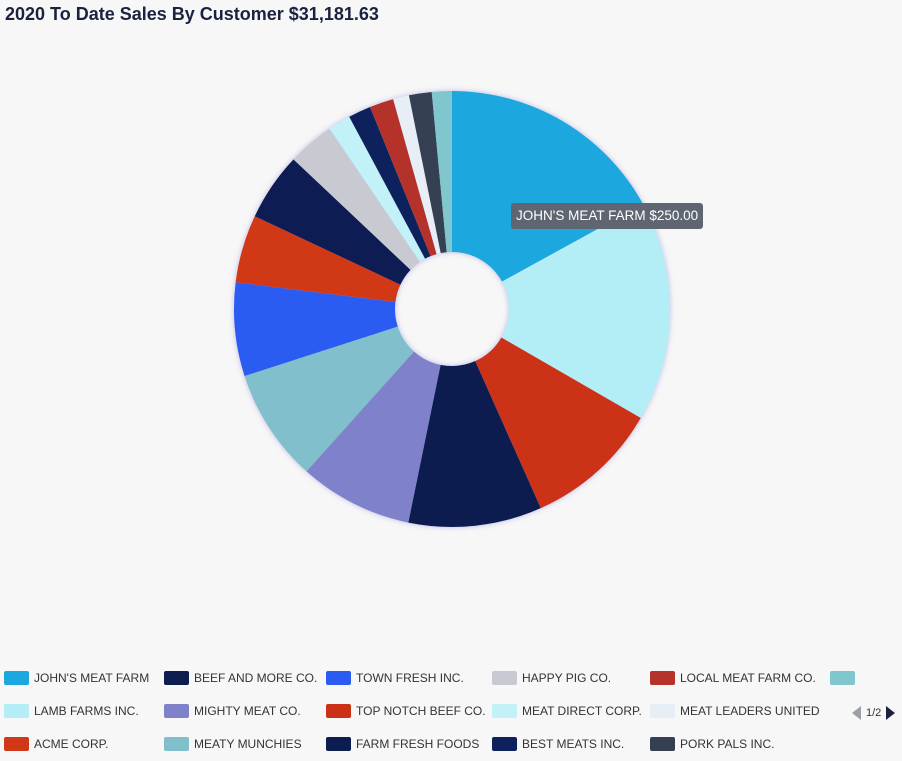  I want to click on legend-item: FARM FRESH FOODS, so click(402, 744).